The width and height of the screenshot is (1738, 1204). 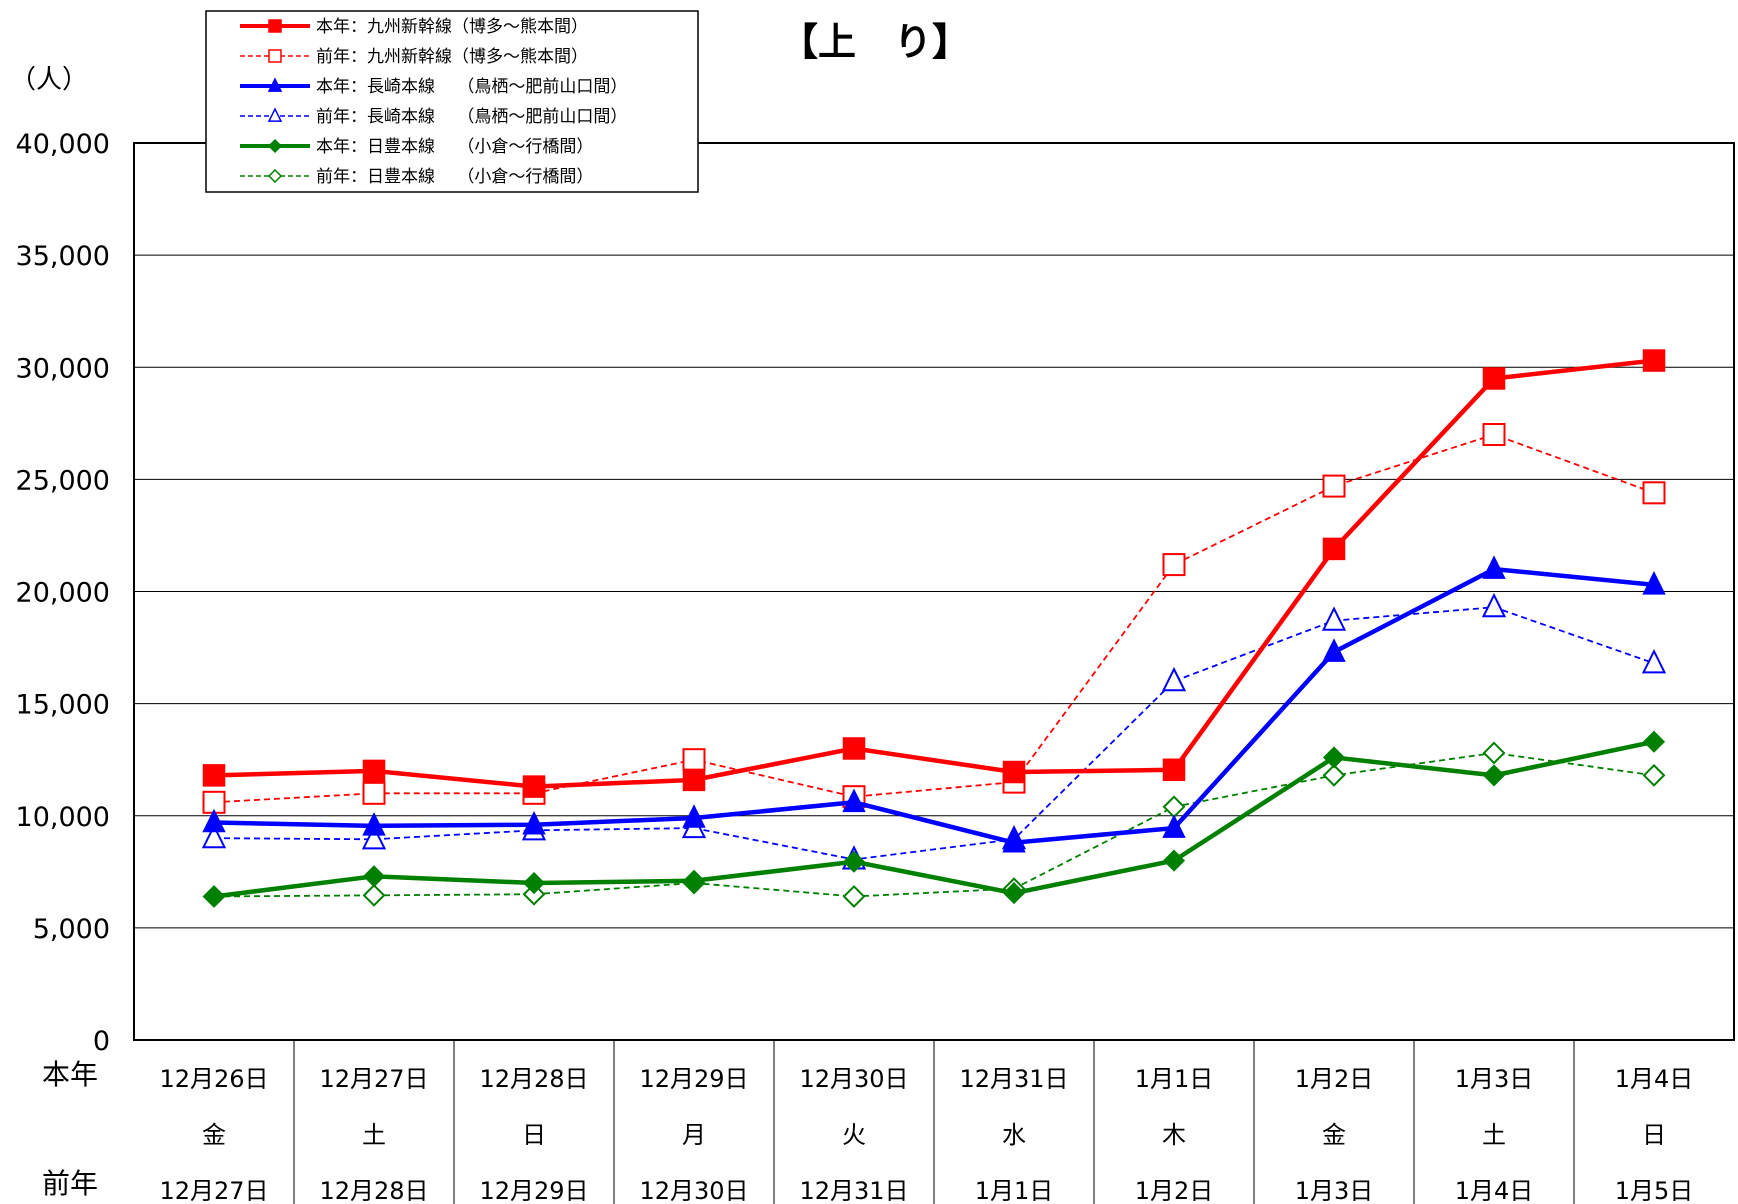 I want to click on category-label-current: 12月28日, so click(x=533, y=1079).